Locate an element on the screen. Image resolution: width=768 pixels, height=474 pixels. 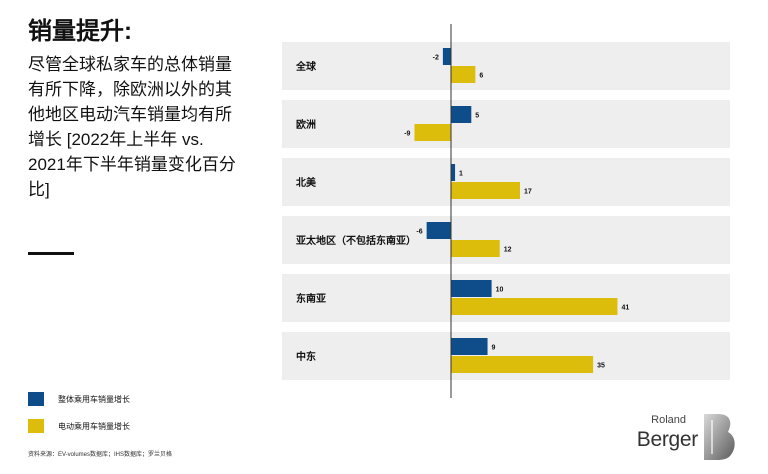
data-label: -9 is located at coordinates (407, 134).